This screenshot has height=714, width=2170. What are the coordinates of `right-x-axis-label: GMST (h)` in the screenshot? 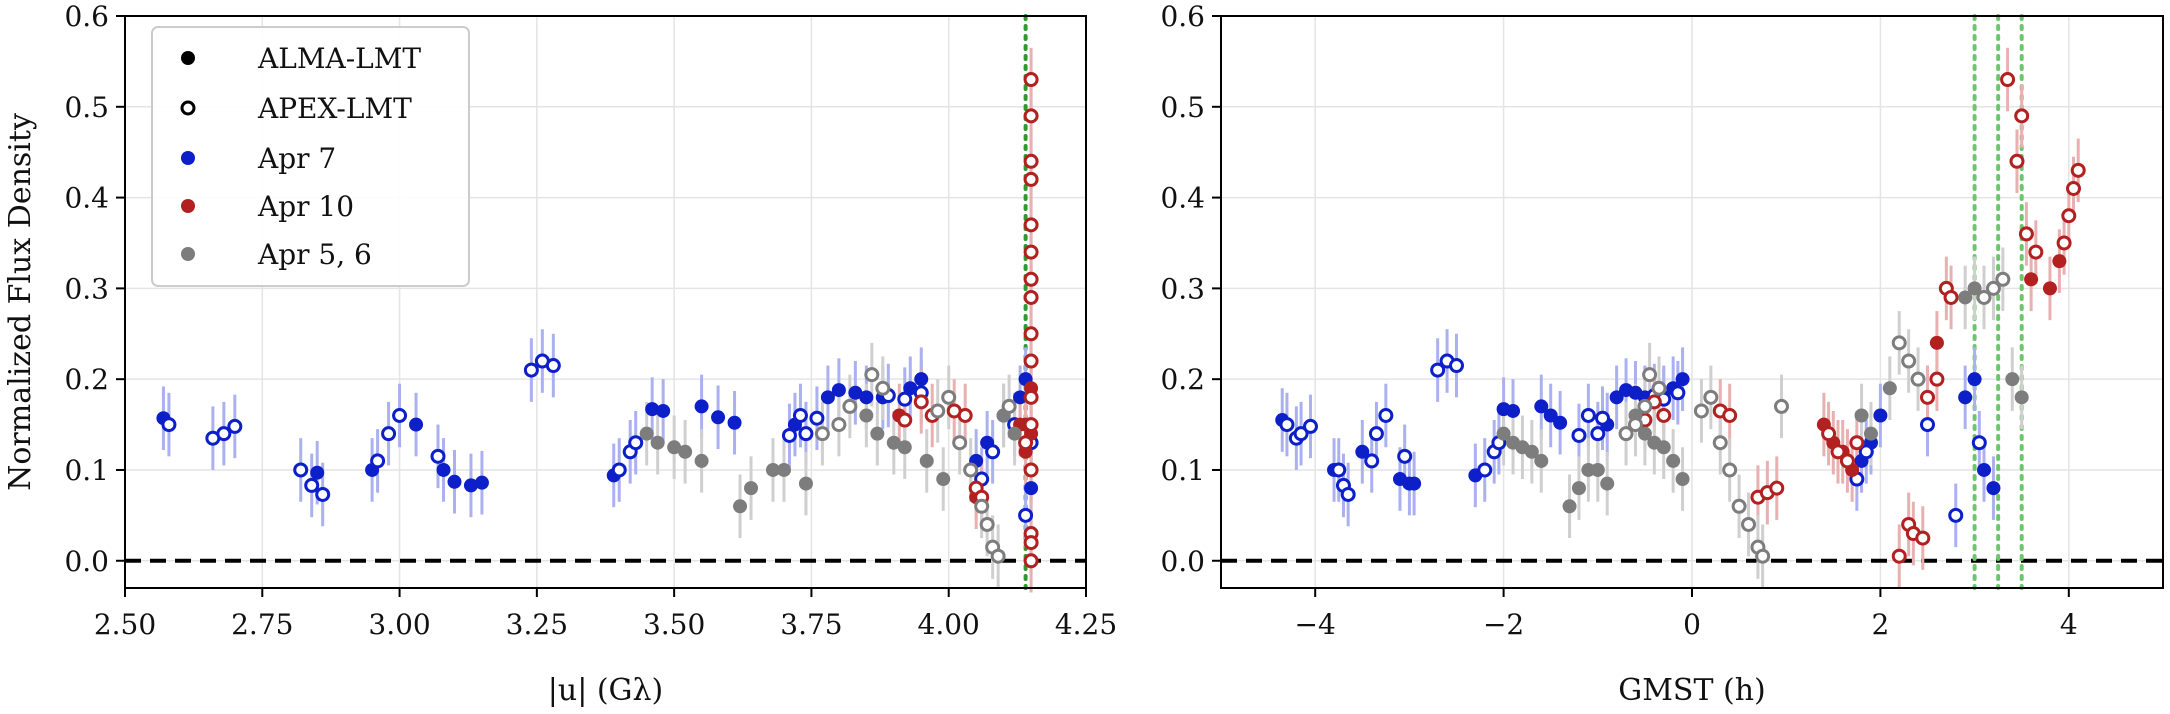 It's located at (1692, 690).